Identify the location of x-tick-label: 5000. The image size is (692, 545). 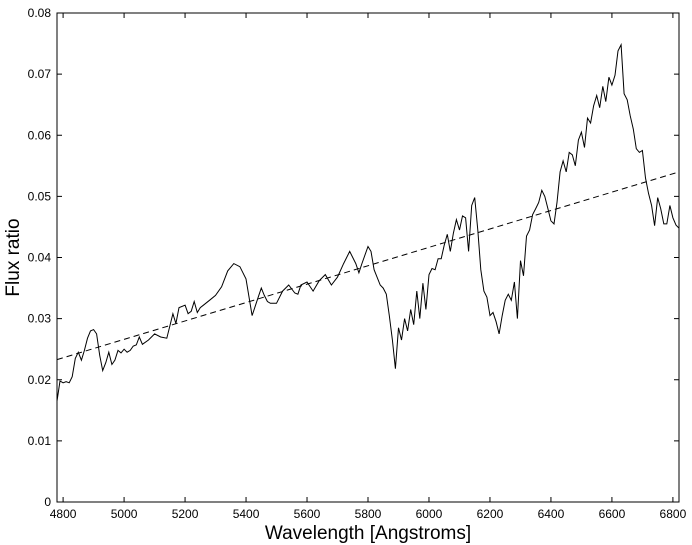
(124, 514).